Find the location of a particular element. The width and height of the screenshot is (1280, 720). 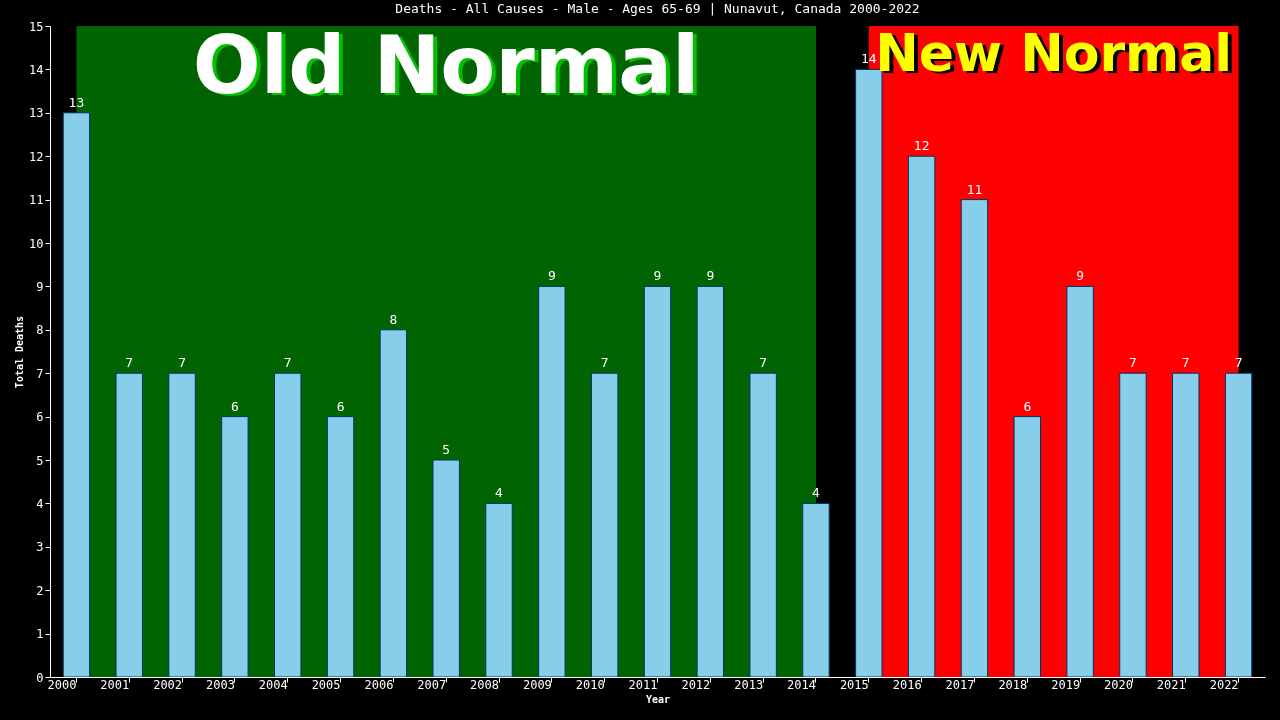

x-tick-label: 2015 is located at coordinates (854, 684).